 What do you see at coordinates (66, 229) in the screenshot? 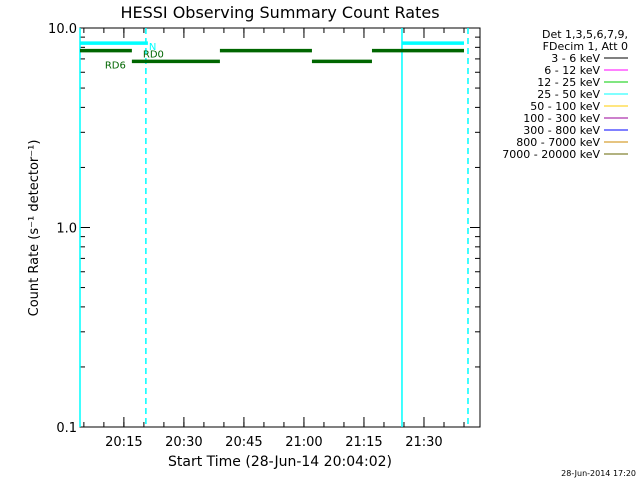
I see `y-tick-label: 1.0` at bounding box center [66, 229].